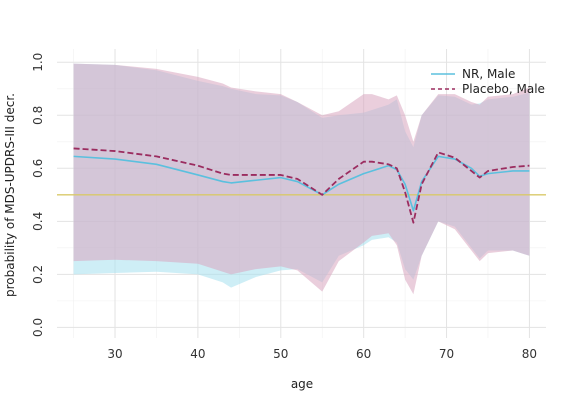  I want to click on y-tick-label: 0.8, so click(38, 115).